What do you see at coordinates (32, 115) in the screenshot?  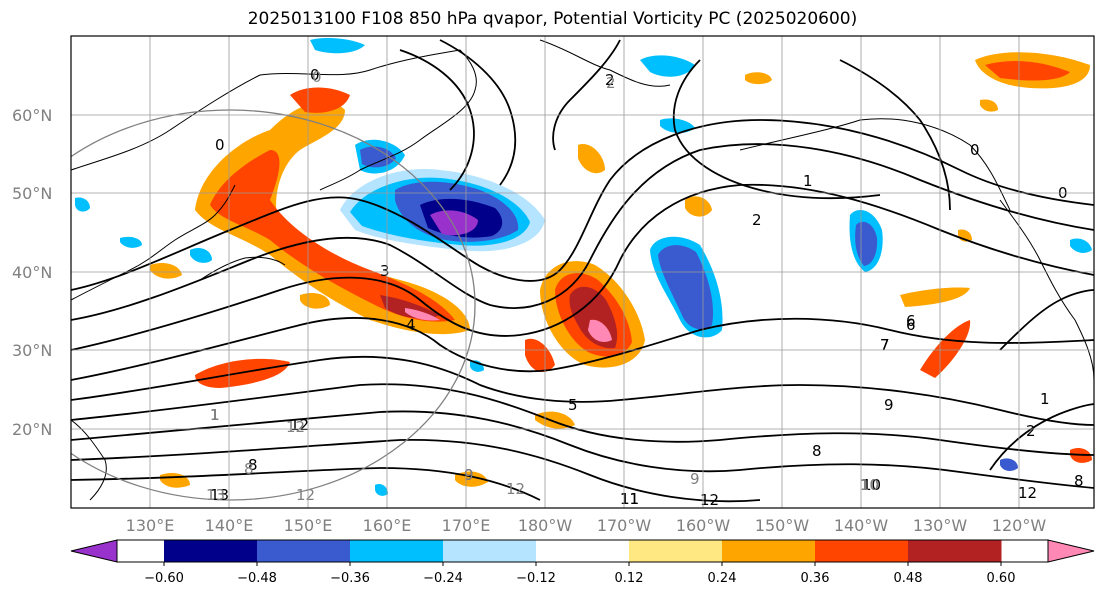 I see `lat-label: 60°N` at bounding box center [32, 115].